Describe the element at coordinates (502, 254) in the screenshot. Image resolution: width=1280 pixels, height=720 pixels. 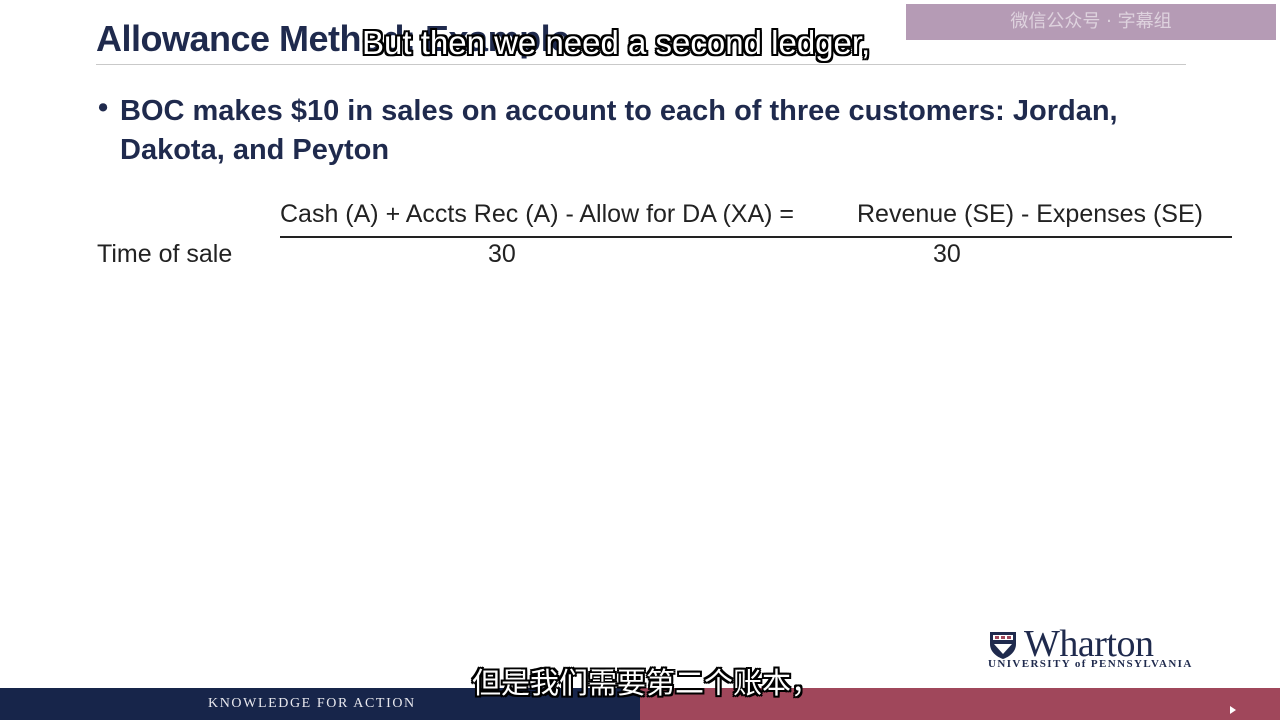
I see `row-value-assets: 30` at that location.